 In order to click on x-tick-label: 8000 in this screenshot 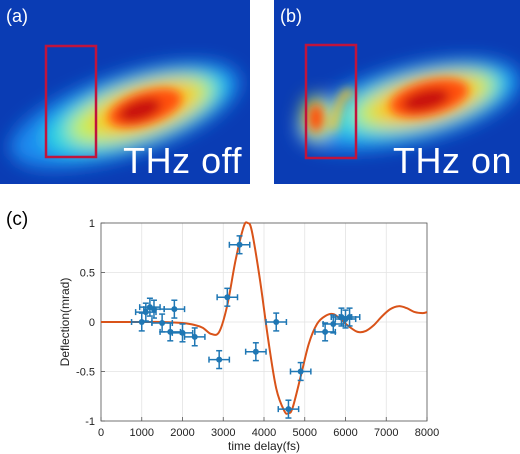, I will do `click(427, 433)`.